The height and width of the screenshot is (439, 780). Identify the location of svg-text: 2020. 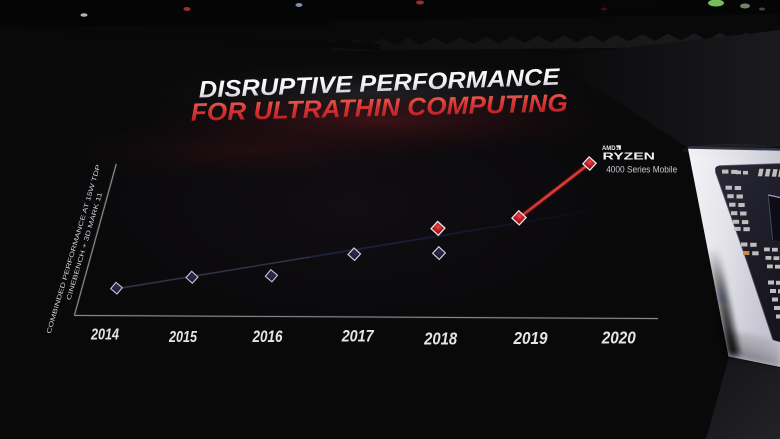
(618, 338).